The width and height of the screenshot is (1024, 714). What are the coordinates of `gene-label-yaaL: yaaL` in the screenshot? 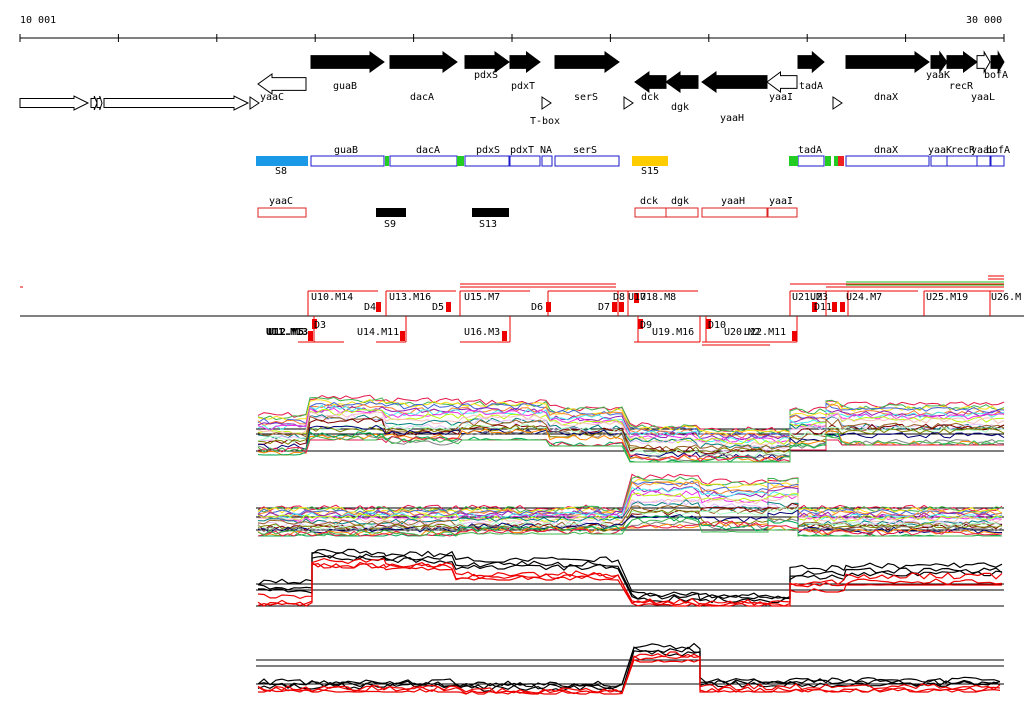 It's located at (983, 97).